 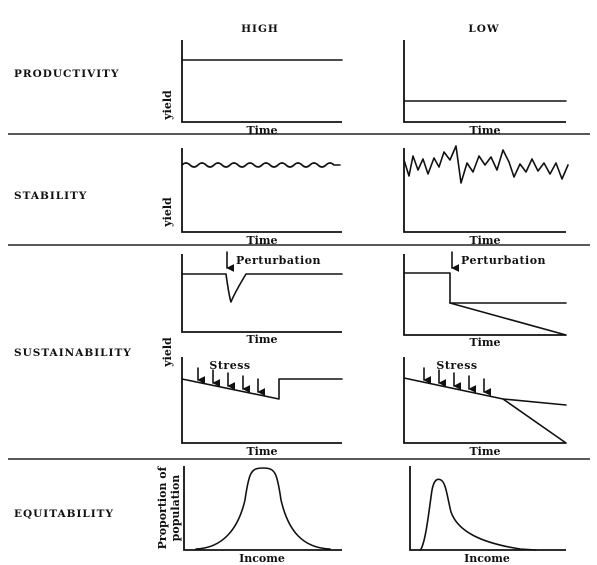 I want to click on panel-stability-high: yield Time, so click(x=251, y=197).